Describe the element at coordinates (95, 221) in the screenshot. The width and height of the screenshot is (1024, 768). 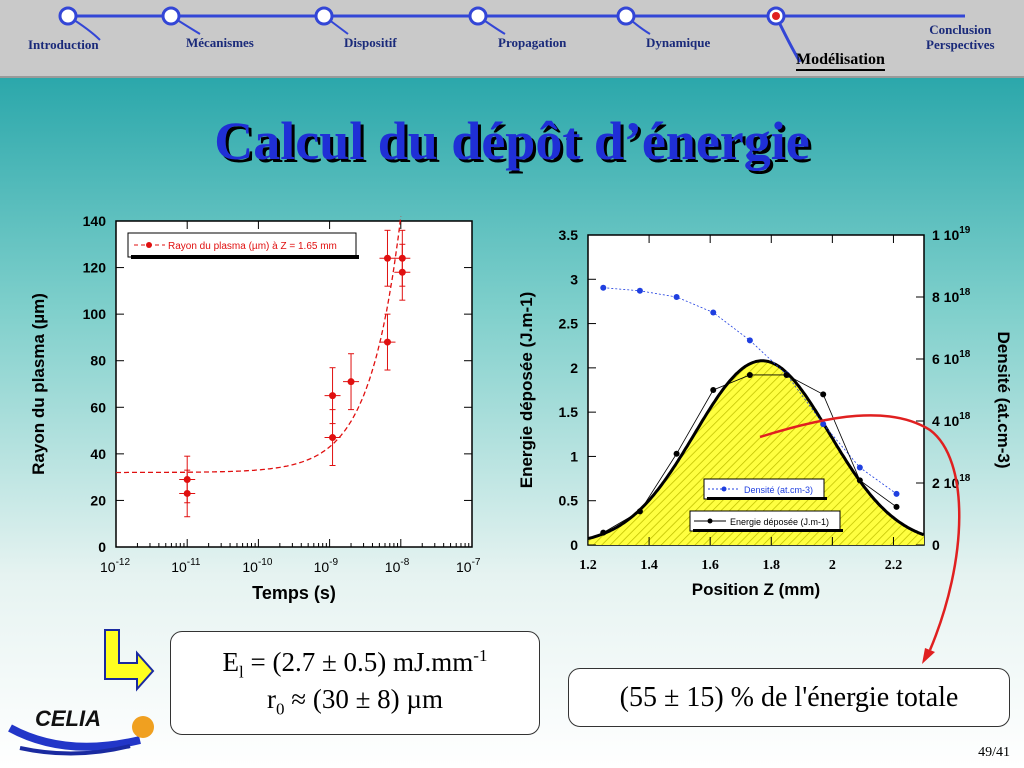
I see `y-tick-label: 140` at that location.